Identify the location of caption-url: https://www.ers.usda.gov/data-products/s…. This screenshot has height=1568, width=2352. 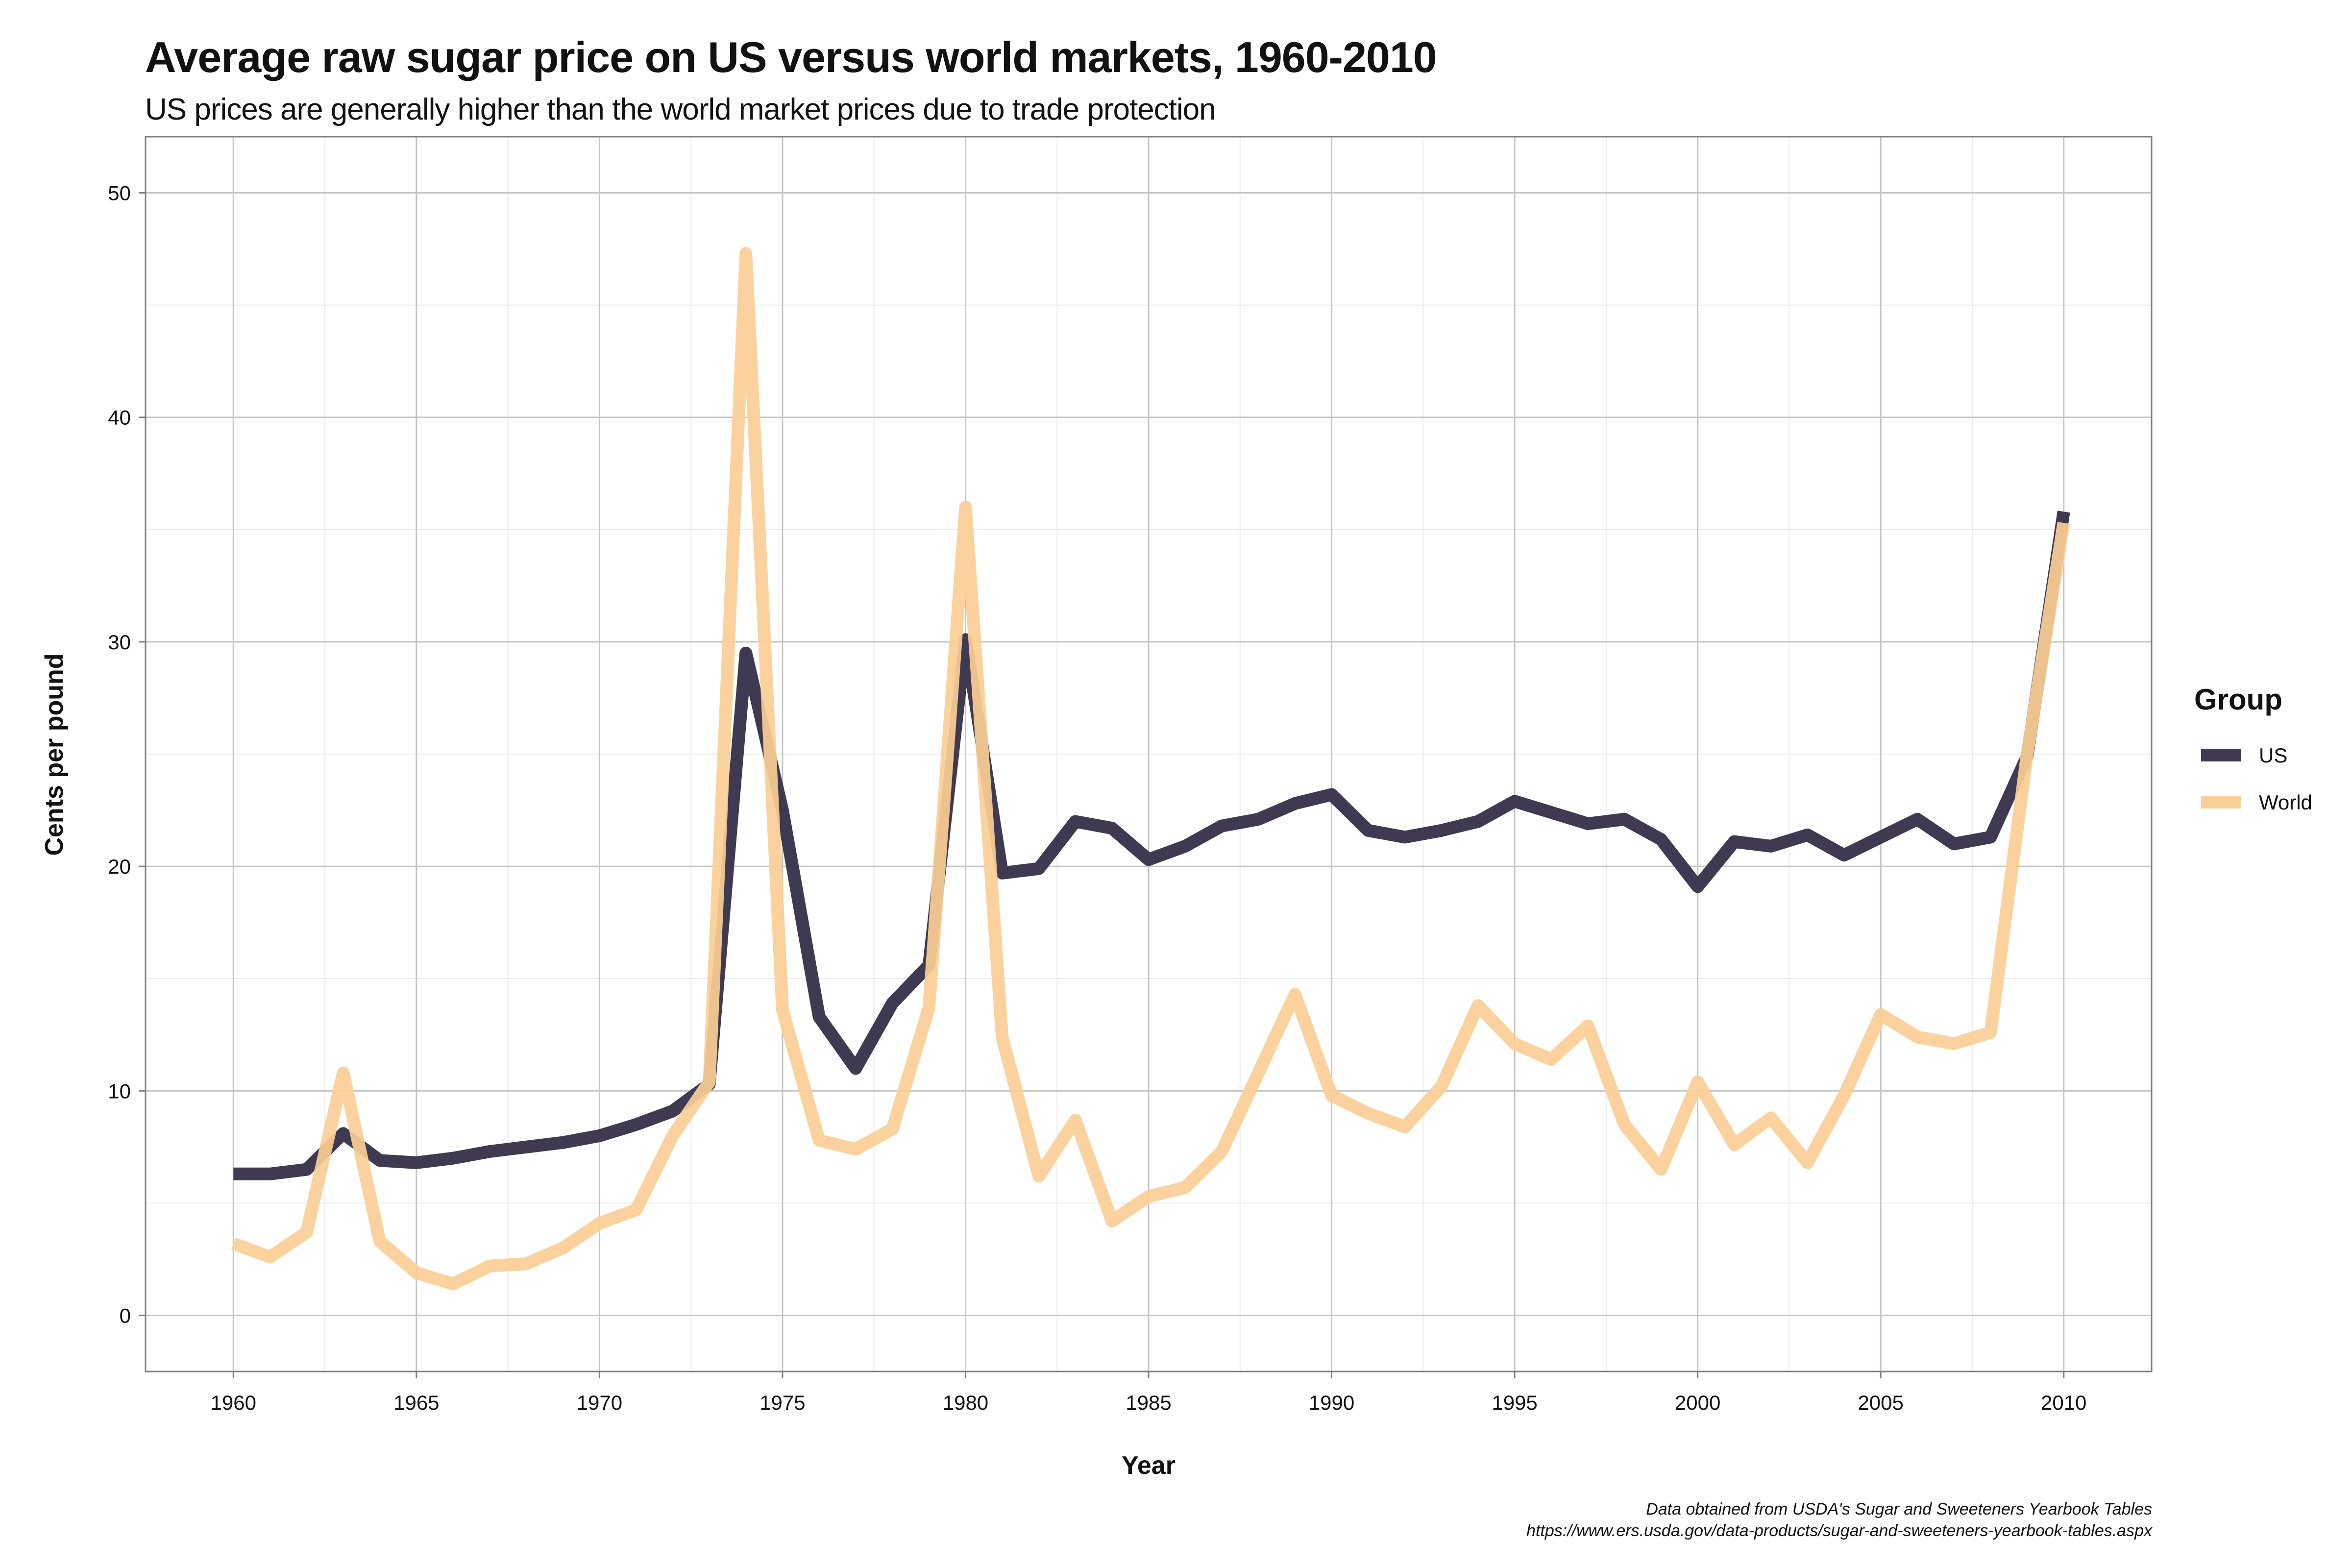
(1839, 1530).